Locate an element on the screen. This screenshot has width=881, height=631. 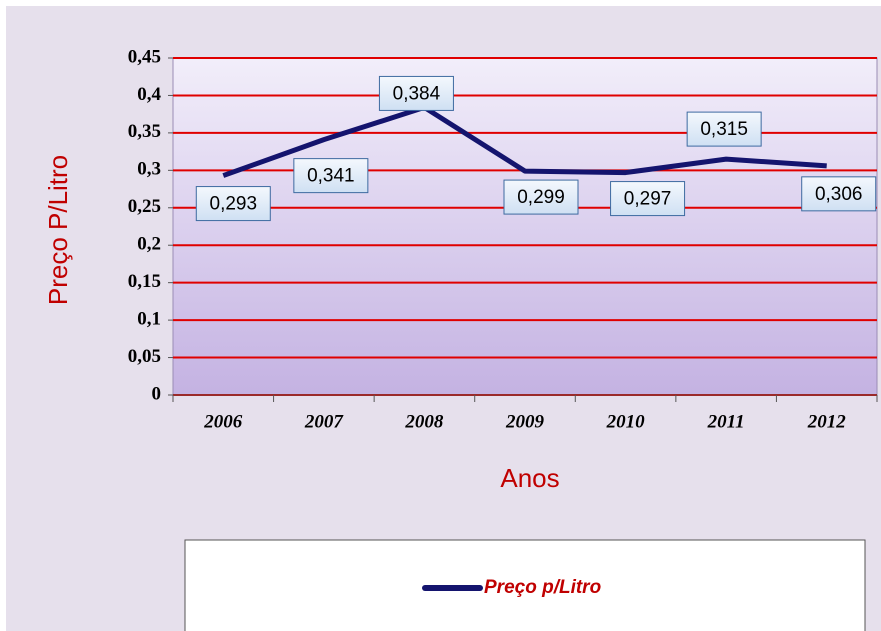
data-label: 0,306 is located at coordinates (839, 194).